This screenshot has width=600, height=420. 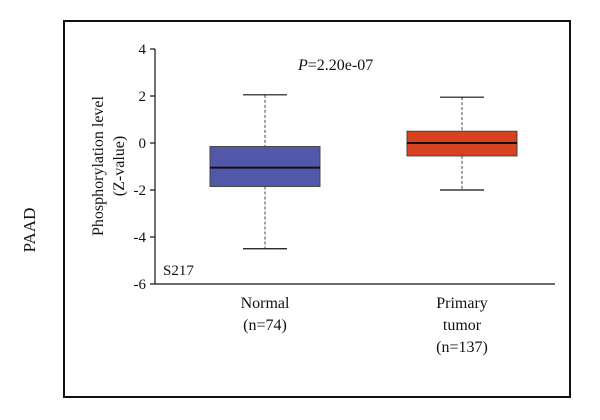 I want to click on y-axis-label-line2: (Z-value), so click(x=119, y=166).